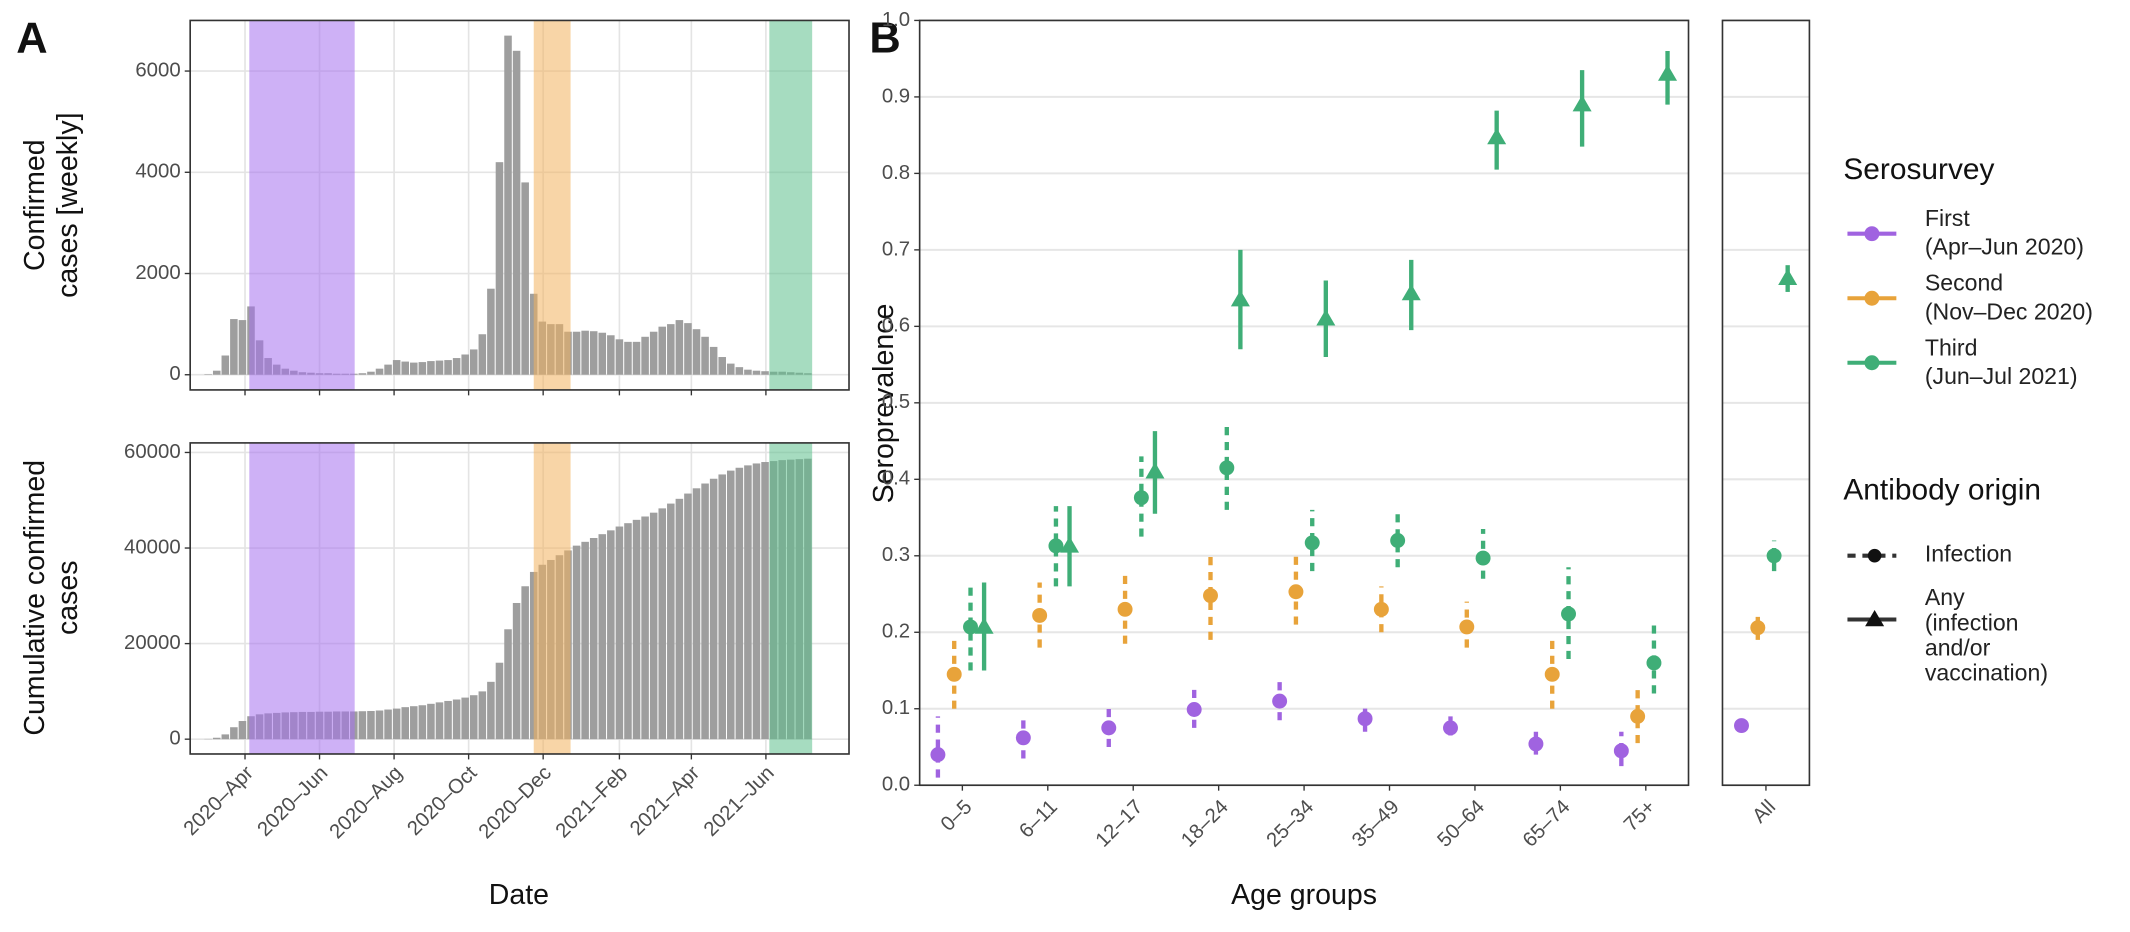  Describe the element at coordinates (896, 326) in the screenshot. I see `y-tick-label: 0.6` at that location.